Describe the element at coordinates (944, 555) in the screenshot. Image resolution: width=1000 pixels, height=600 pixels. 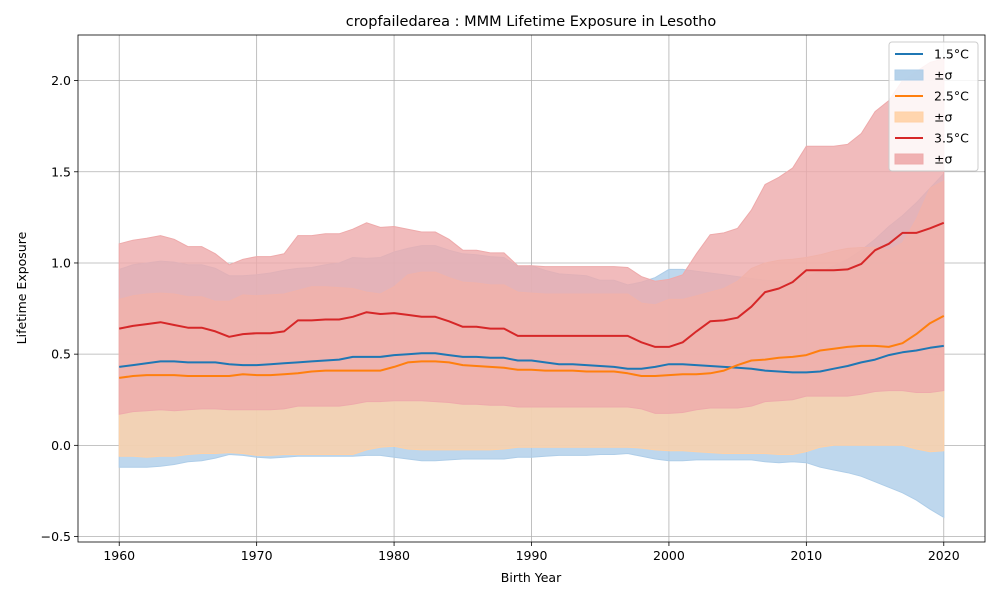
I see `x-tick-label: 2020` at that location.